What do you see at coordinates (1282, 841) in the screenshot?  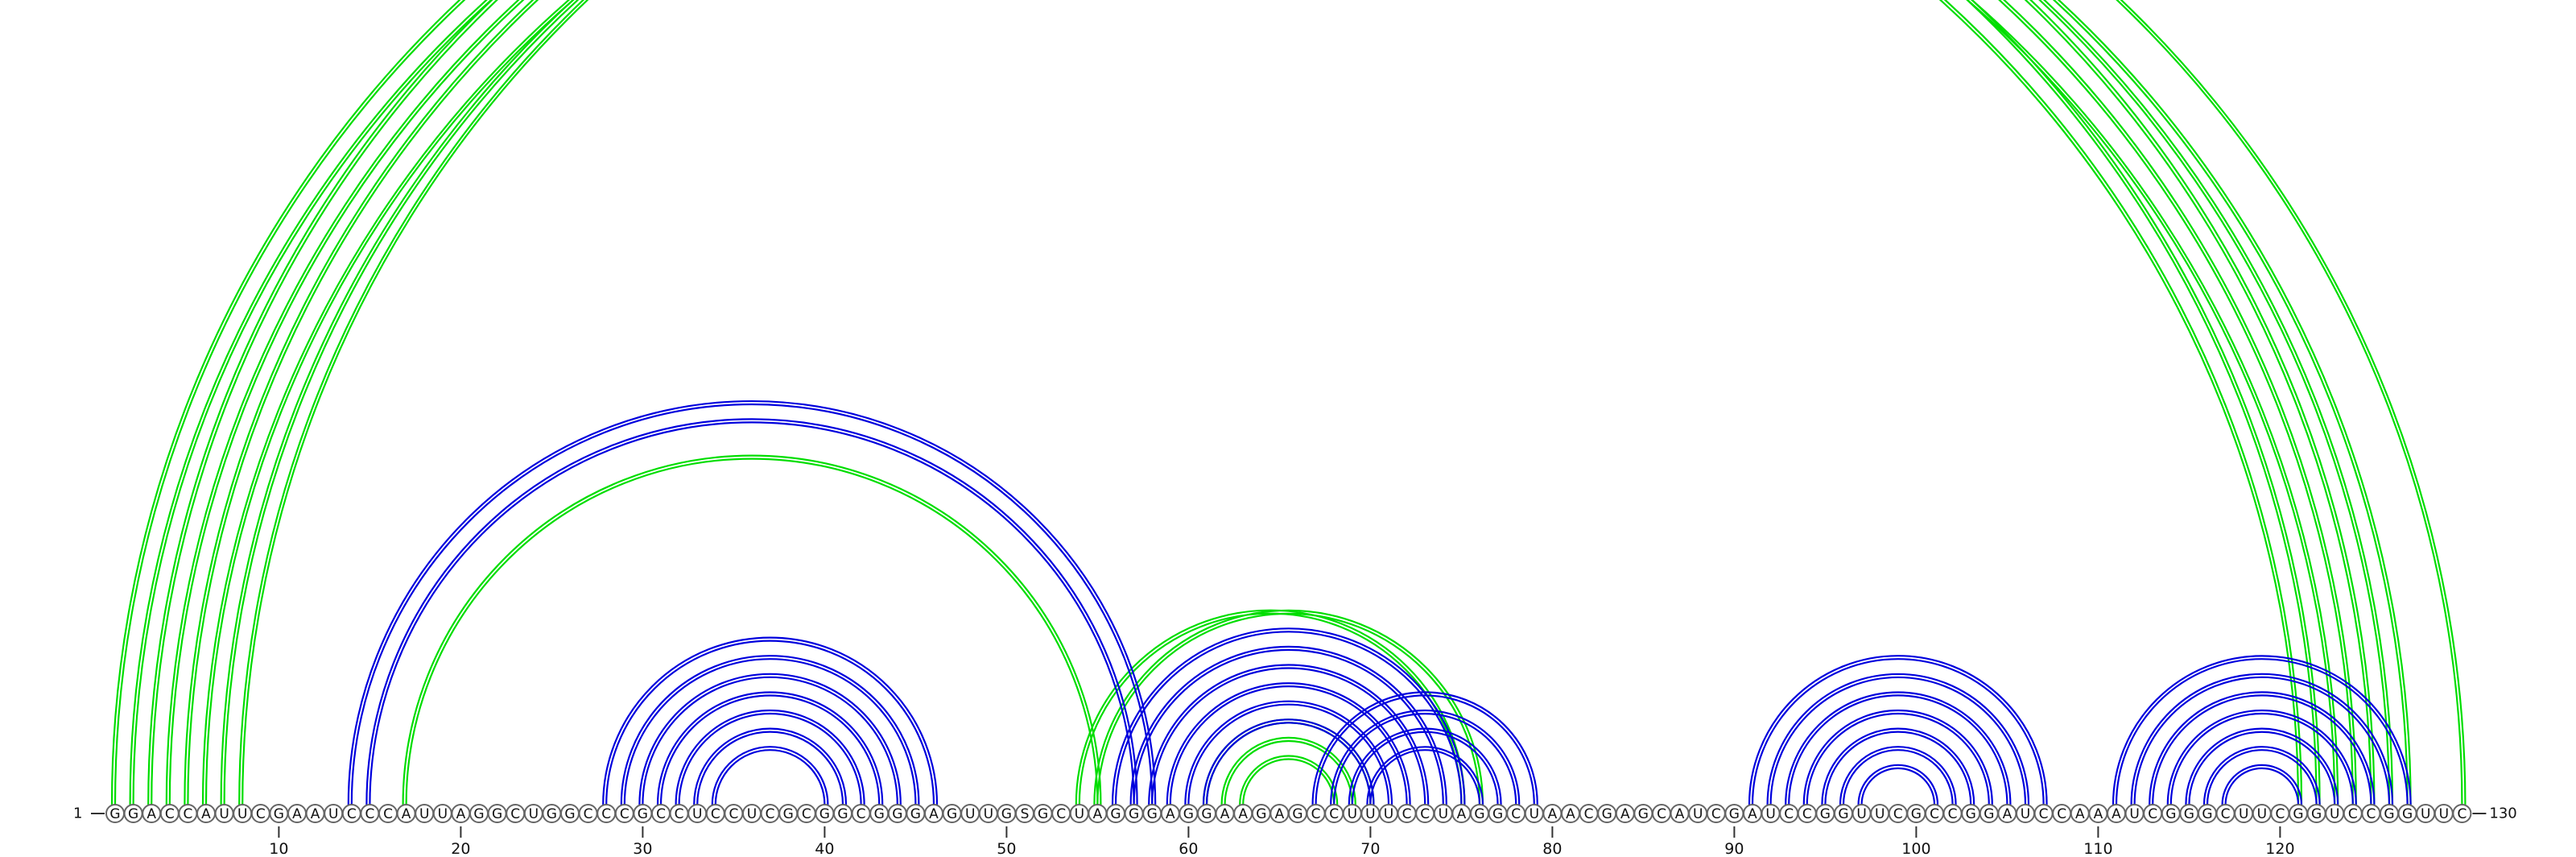 I see `position-axis: 10 20 30 40 50 60 70 80 90 100 110 120` at bounding box center [1282, 841].